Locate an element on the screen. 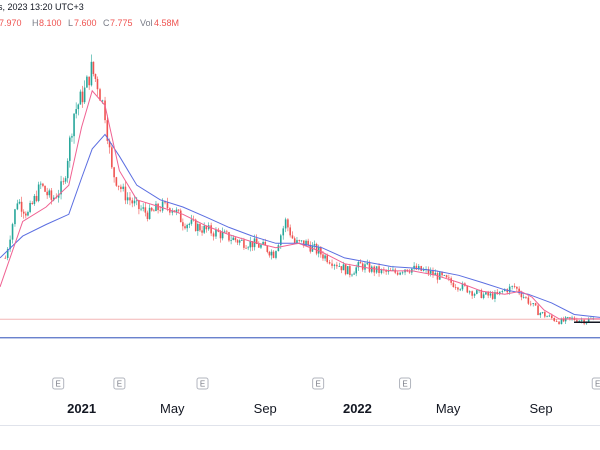 The width and height of the screenshot is (600, 450). legend-volume-label: Vol is located at coordinates (146, 23).